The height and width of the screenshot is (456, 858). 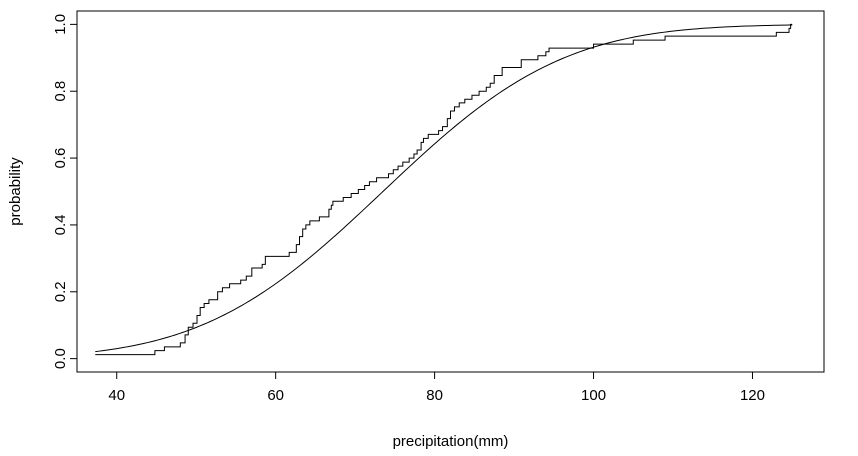 I want to click on x-tick-label: 100, so click(x=593, y=395).